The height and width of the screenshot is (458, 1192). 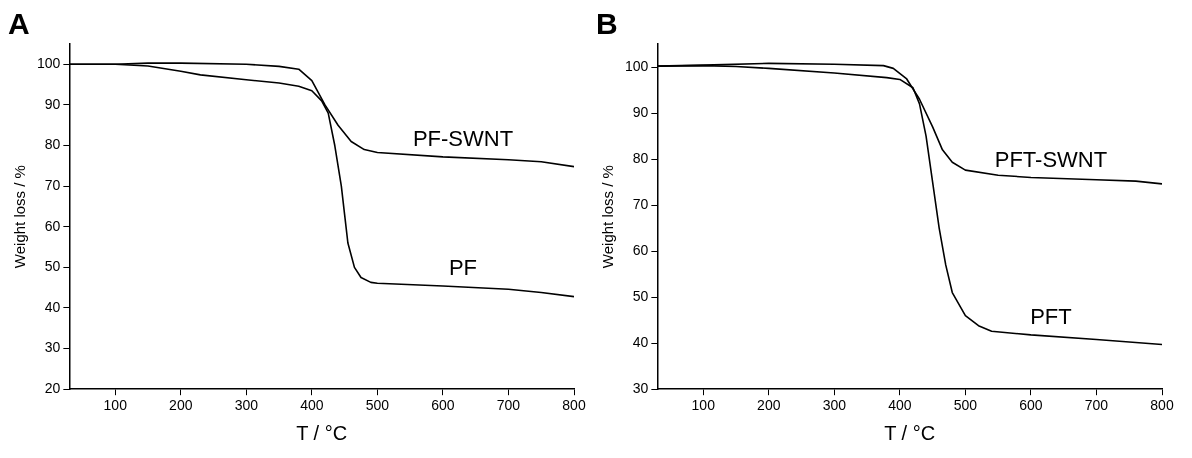 What do you see at coordinates (607, 24) in the screenshot?
I see `chart-title: B` at bounding box center [607, 24].